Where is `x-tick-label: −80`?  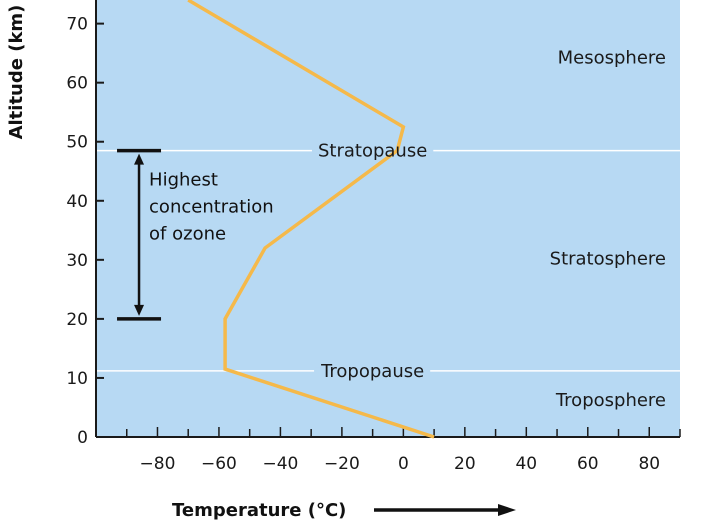
x-tick-label: −80 is located at coordinates (158, 464).